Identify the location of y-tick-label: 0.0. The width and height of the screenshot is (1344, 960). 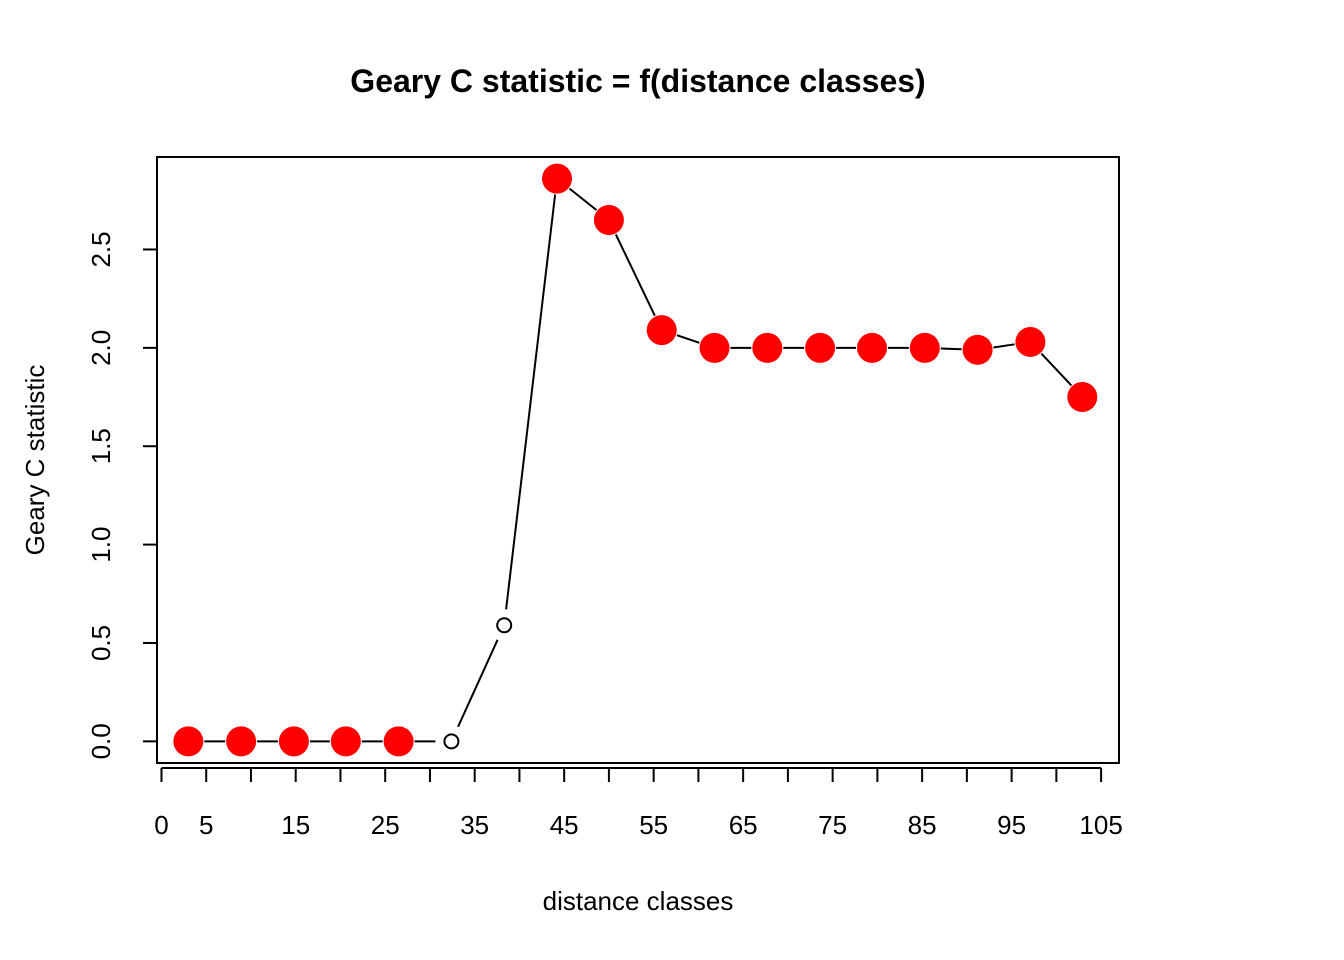
(101, 741).